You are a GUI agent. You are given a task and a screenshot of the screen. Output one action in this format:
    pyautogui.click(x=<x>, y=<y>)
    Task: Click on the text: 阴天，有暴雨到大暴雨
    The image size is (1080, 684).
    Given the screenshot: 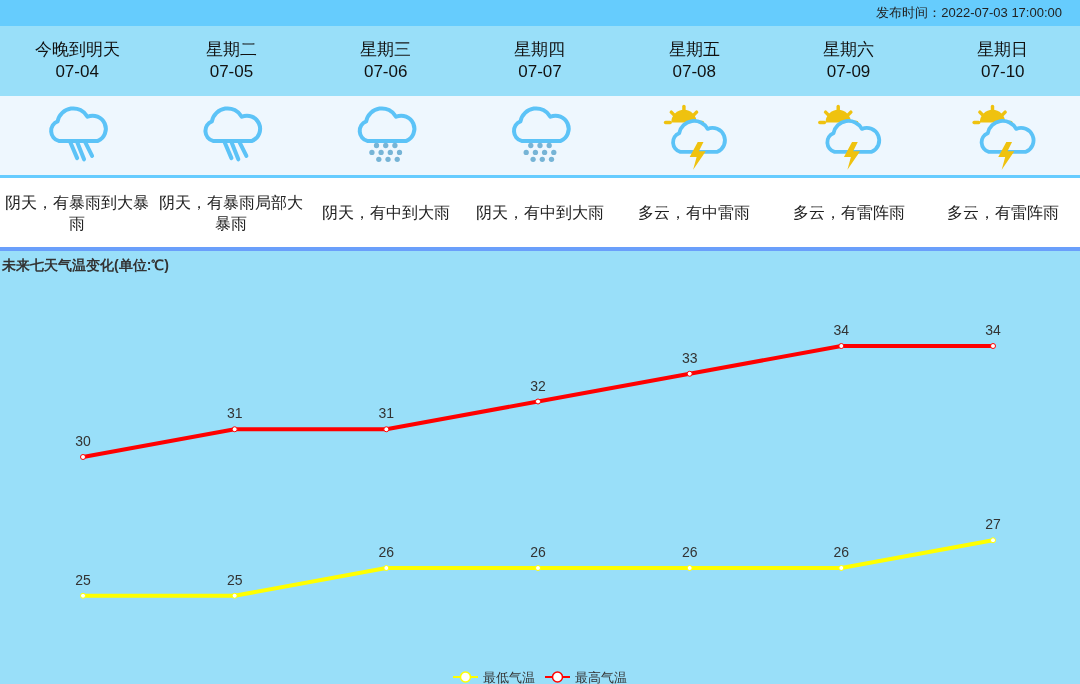 What is the action you would take?
    pyautogui.click(x=77, y=213)
    